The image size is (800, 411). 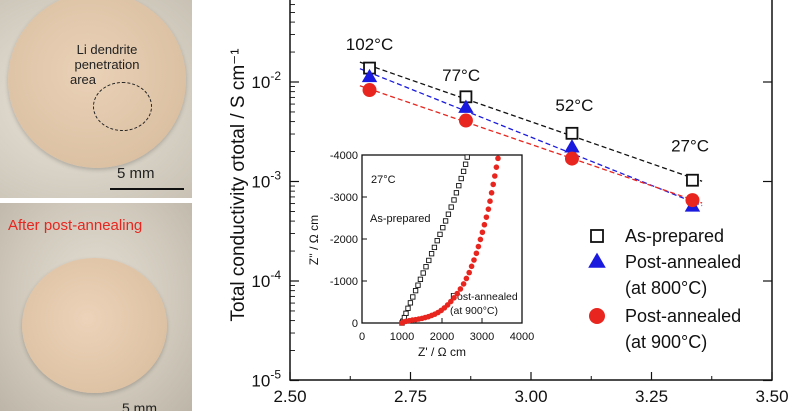 I want to click on dendrite-label-line1: Li dendrite, so click(x=107, y=49).